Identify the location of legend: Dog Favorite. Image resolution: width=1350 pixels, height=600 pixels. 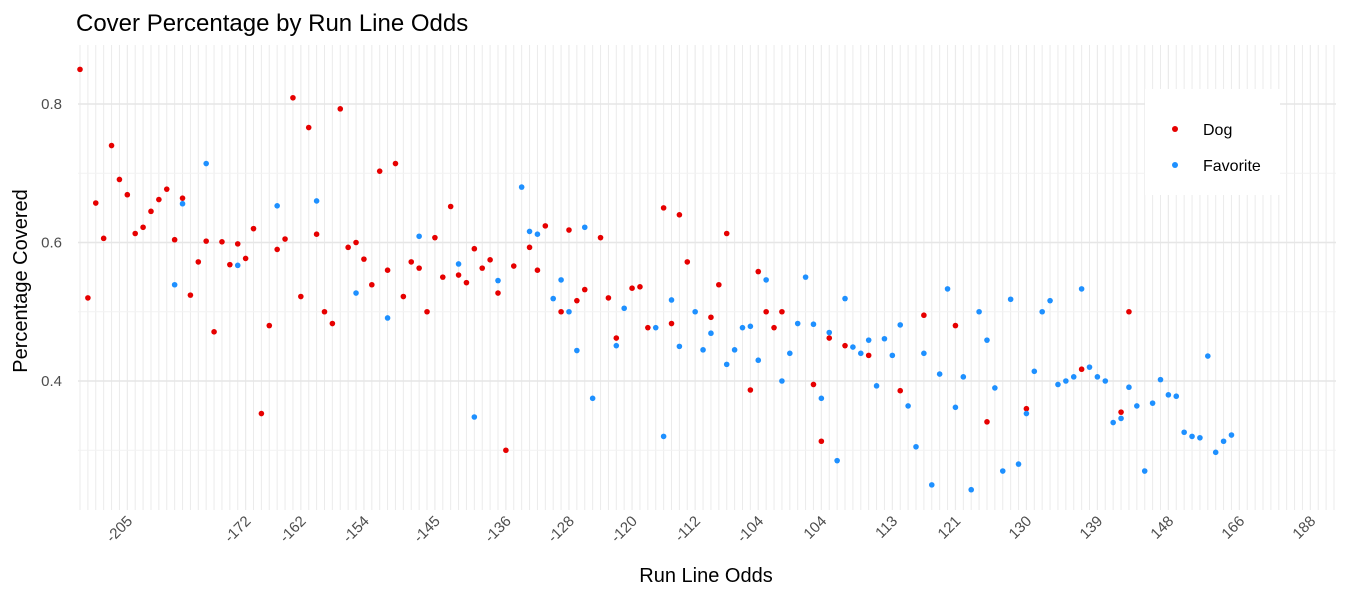
(1212, 142).